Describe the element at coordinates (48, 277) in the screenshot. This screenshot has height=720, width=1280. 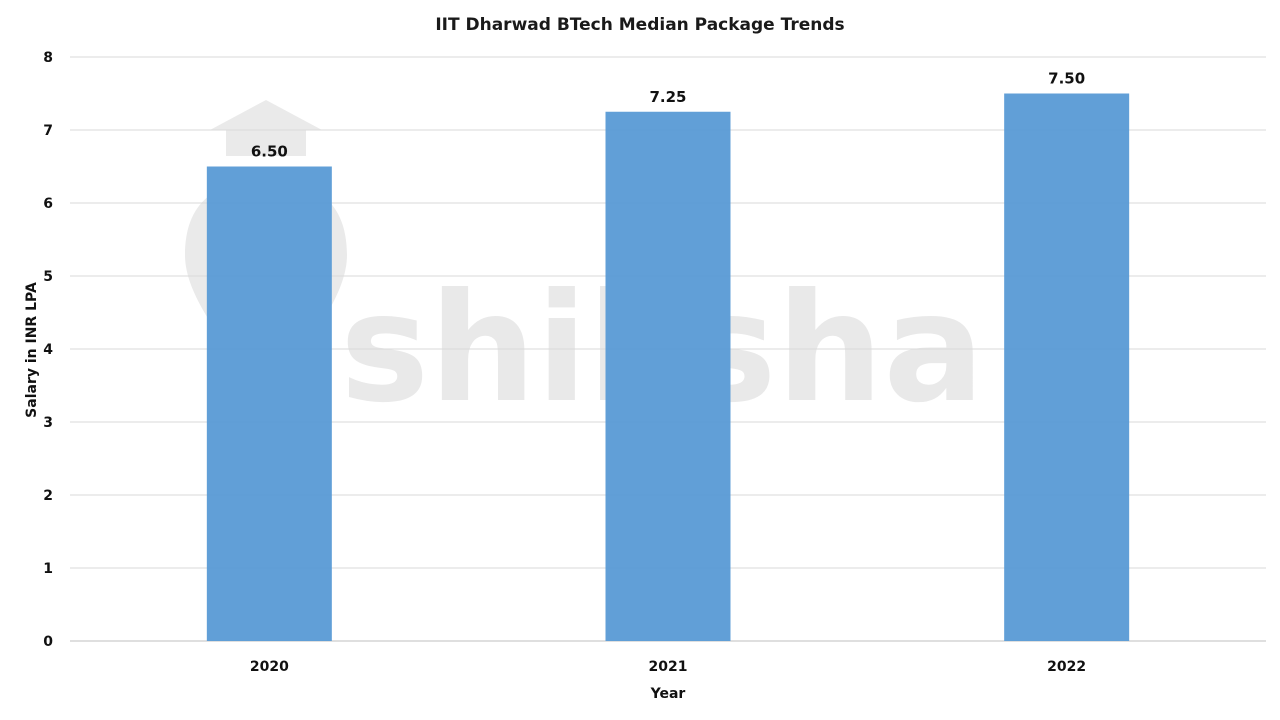
I see `y-tick-label: 5` at that location.